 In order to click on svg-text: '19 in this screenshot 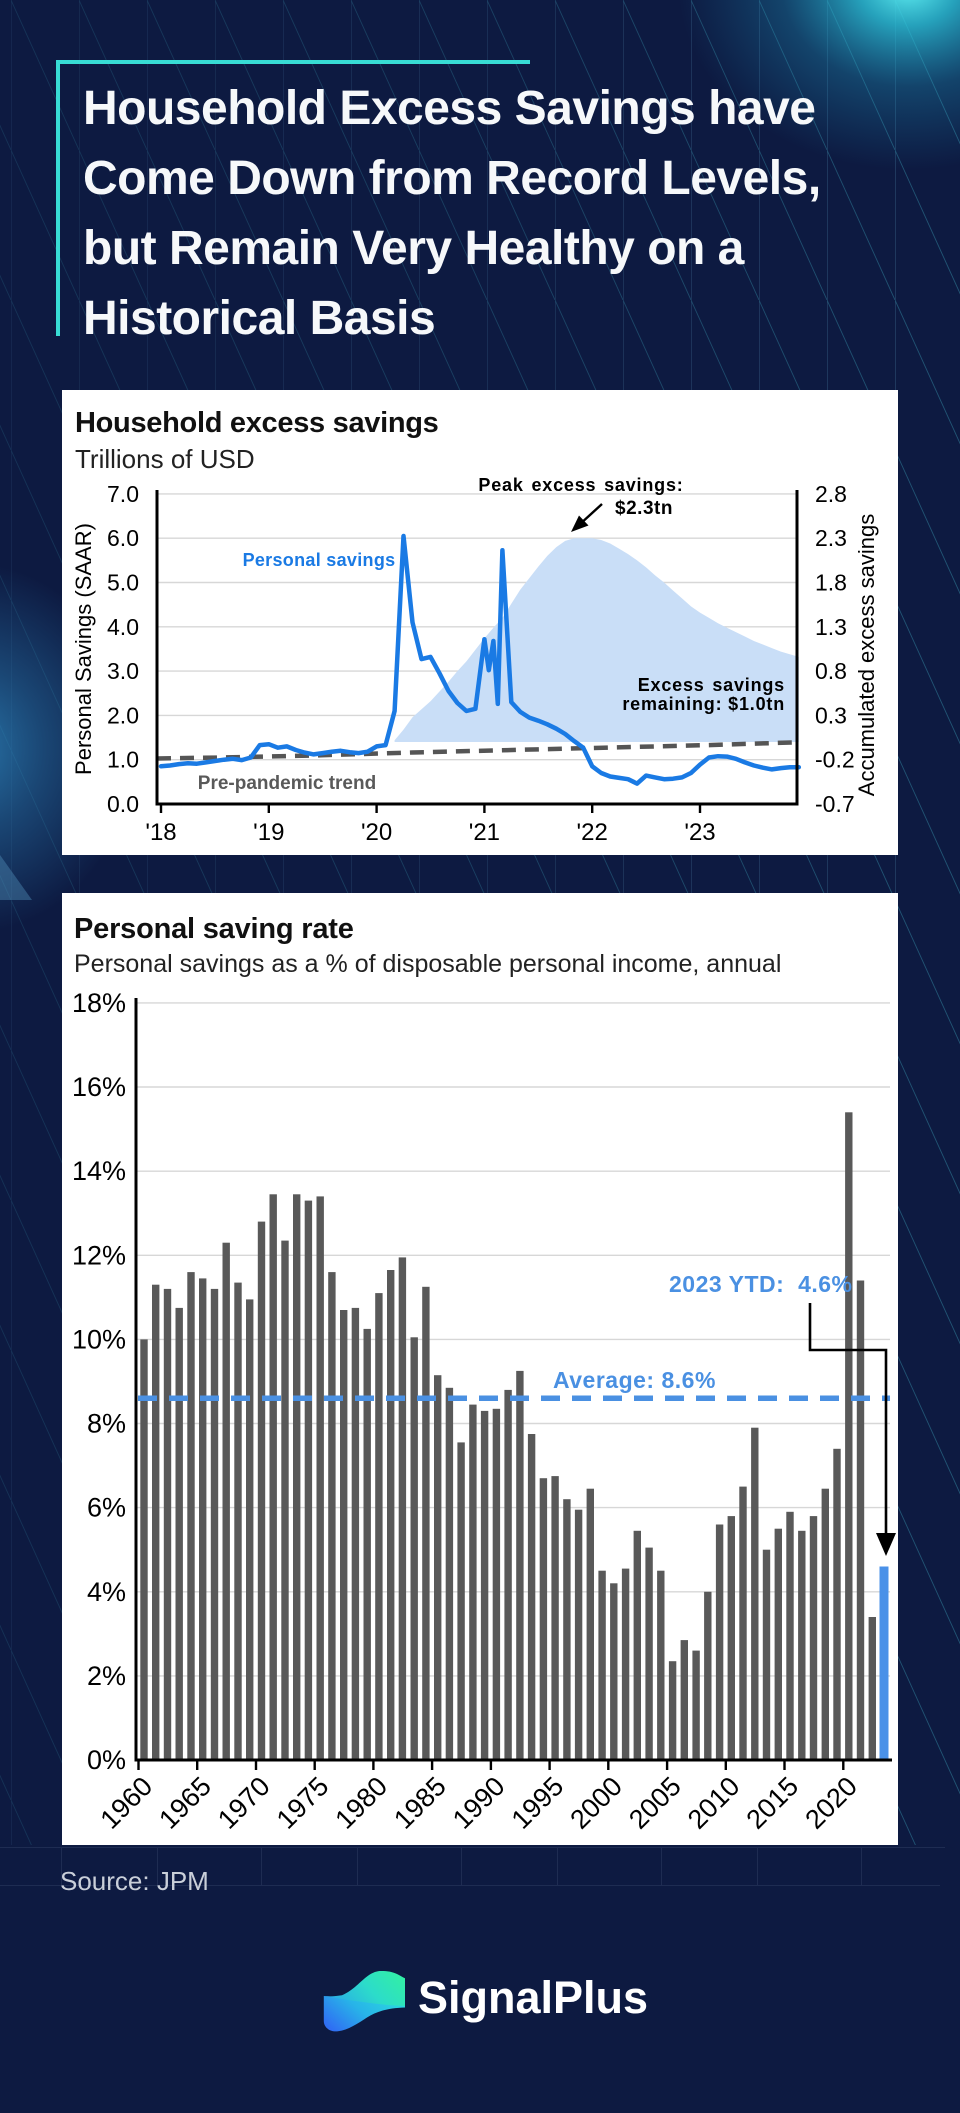, I will do `click(268, 832)`.